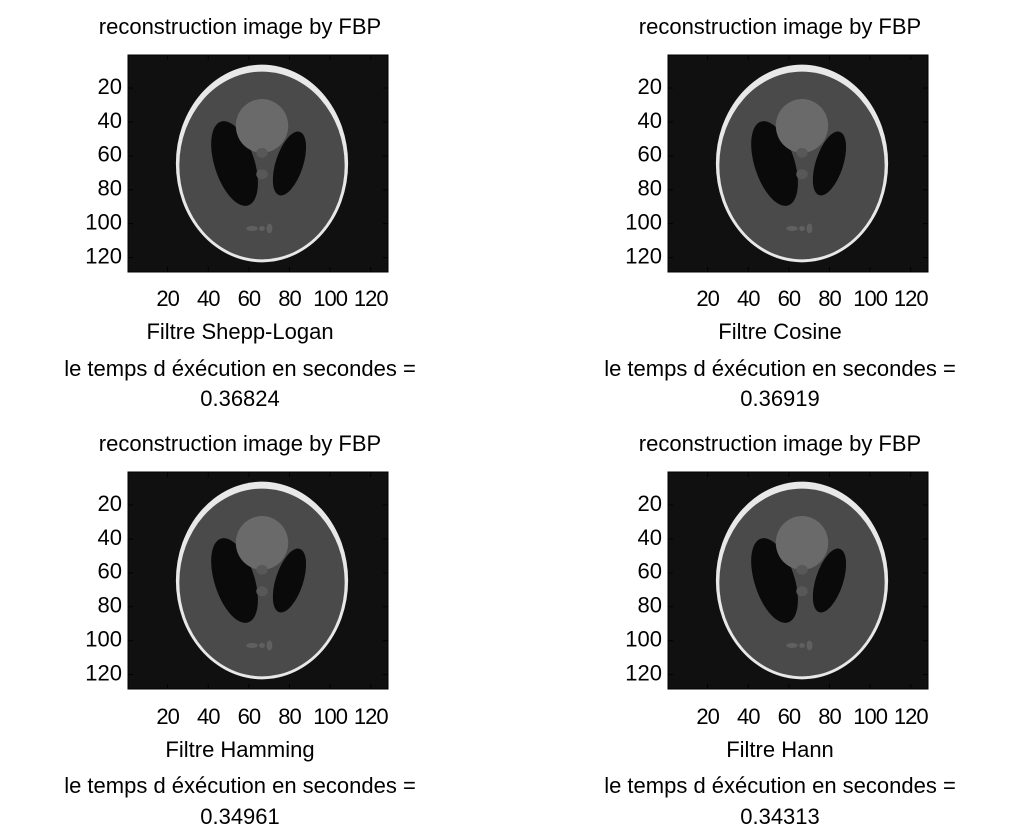 This screenshot has width=1019, height=838. I want to click on x-axis-label: Filtre Shepp-Logan, so click(239, 331).